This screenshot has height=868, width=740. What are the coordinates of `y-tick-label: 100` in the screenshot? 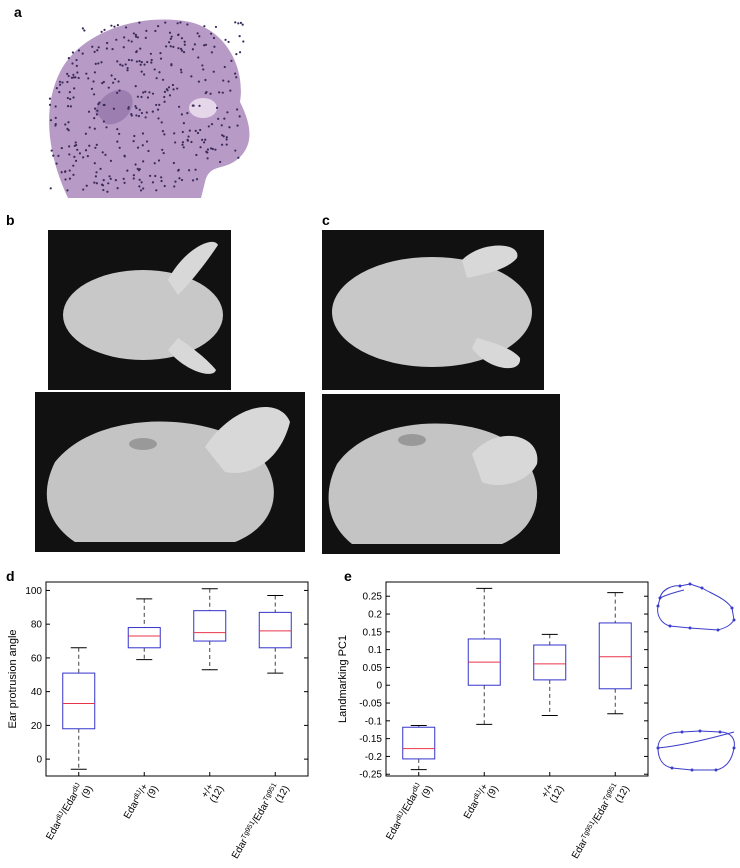 It's located at (33, 591).